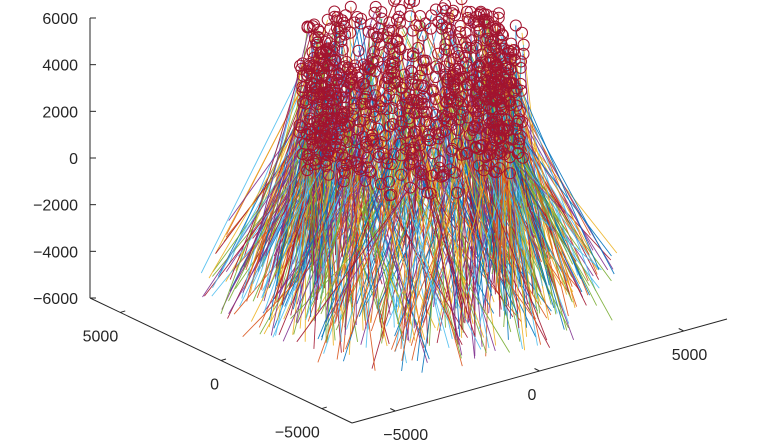 The height and width of the screenshot is (447, 757). Describe the element at coordinates (297, 433) in the screenshot. I see `y-tick-label: −5000` at that location.